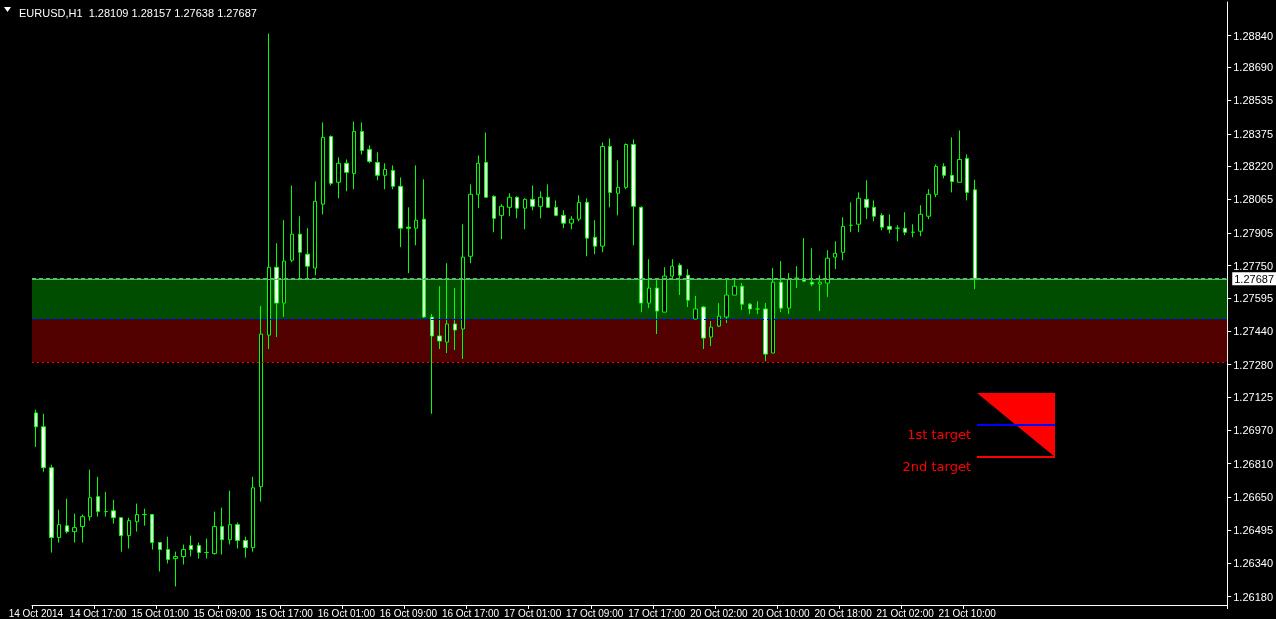  Describe the element at coordinates (1253, 100) in the screenshot. I see `y-tick-label: 1.28535` at that location.